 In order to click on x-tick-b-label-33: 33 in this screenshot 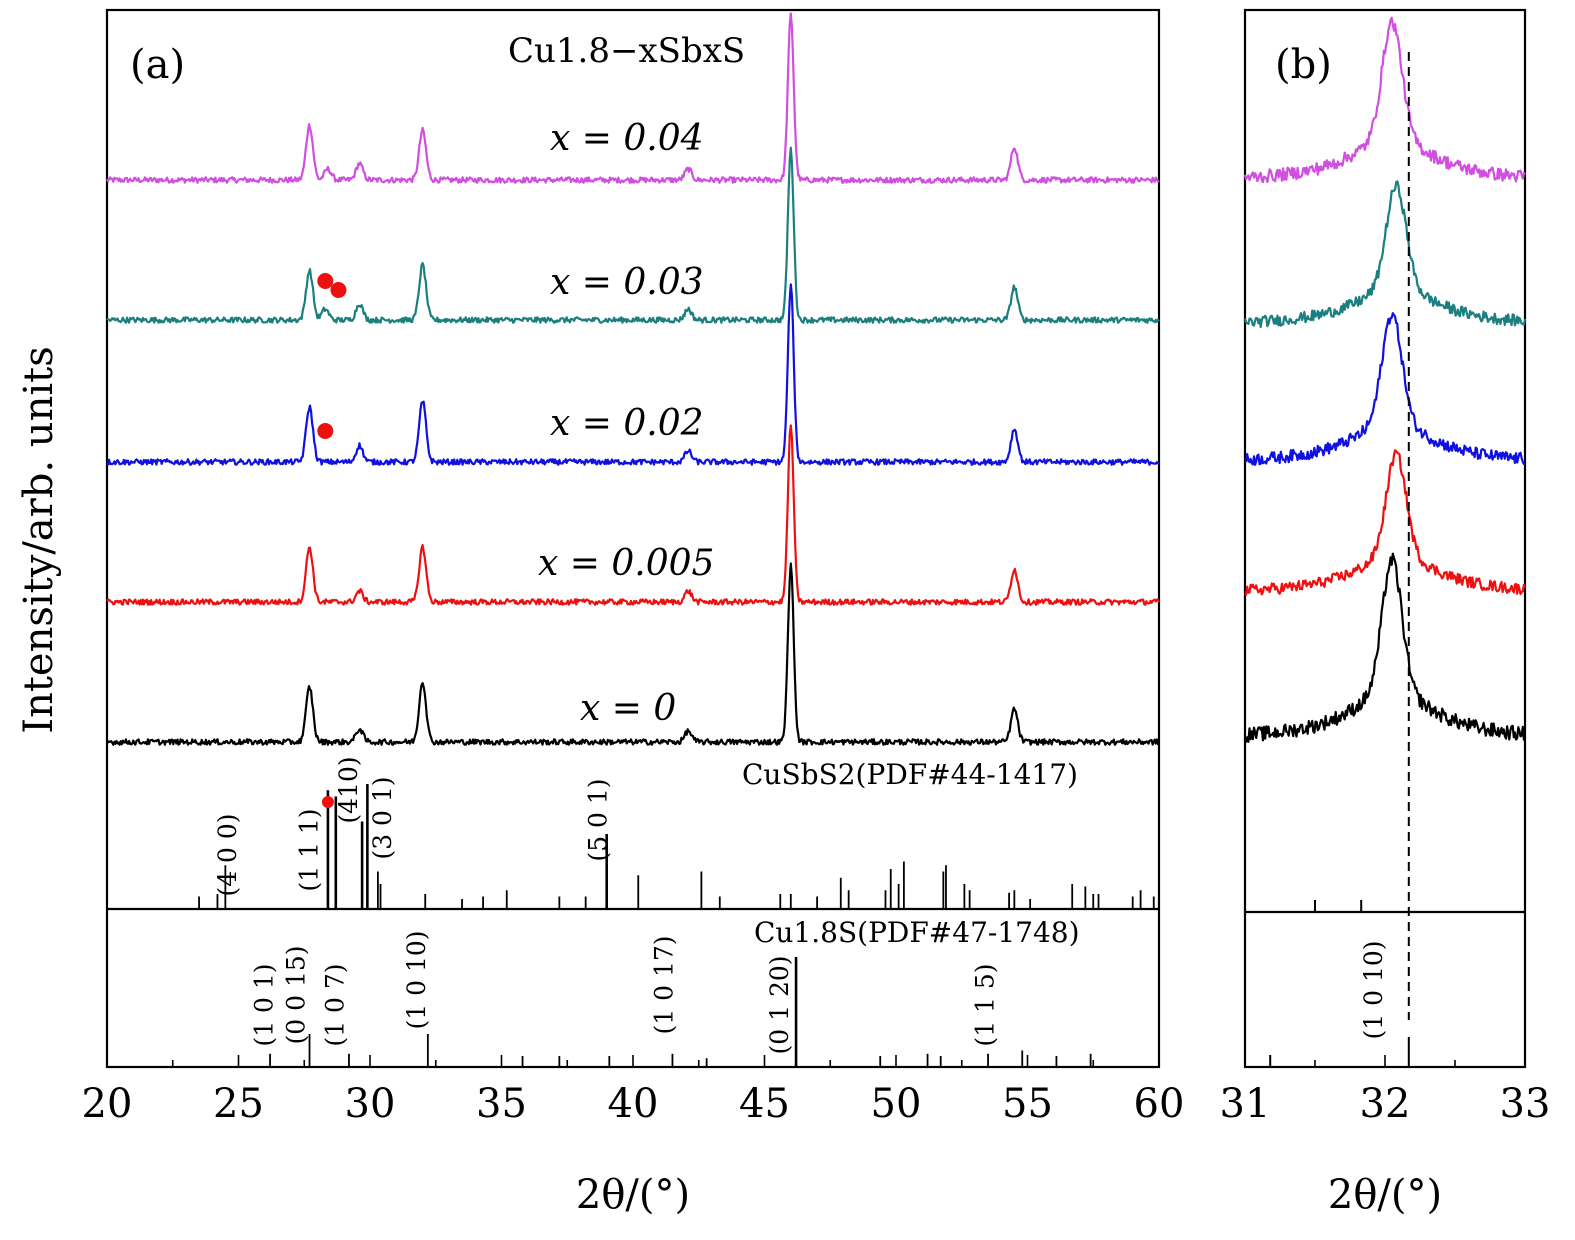, I will do `click(1525, 1104)`.